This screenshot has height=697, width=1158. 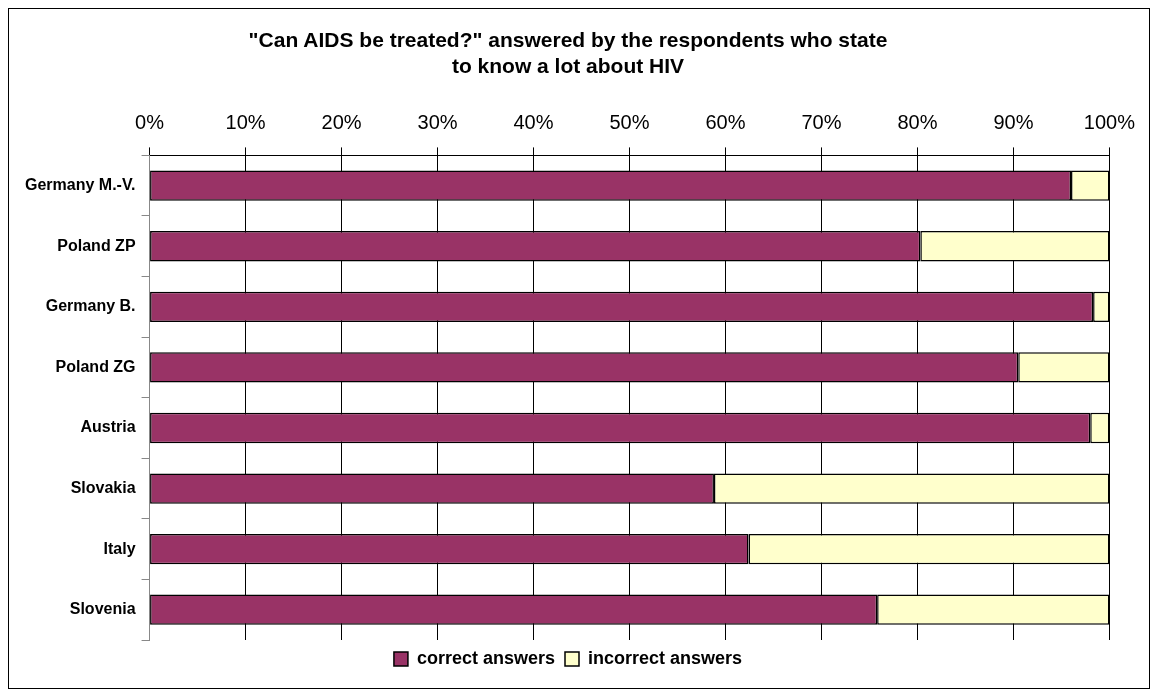 I want to click on y-tick-label: Germany B., so click(x=90, y=306).